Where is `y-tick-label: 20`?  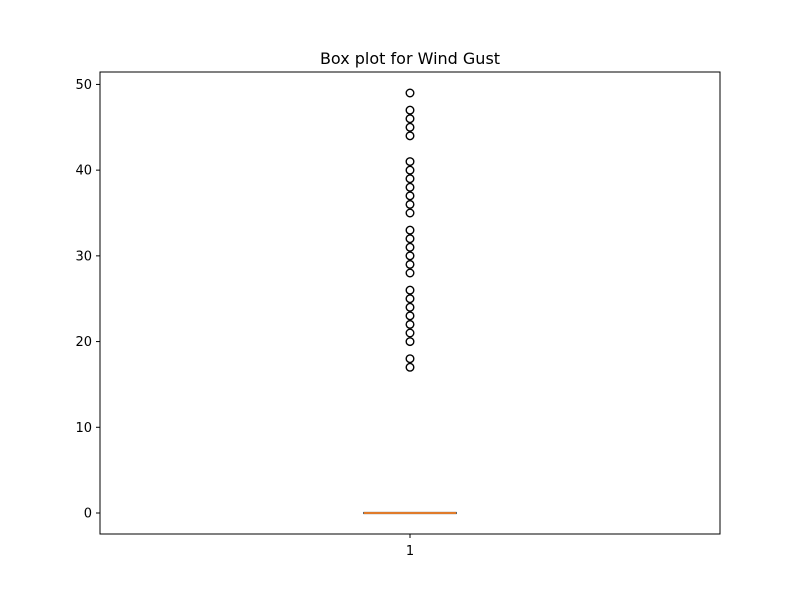 y-tick-label: 20 is located at coordinates (83, 342).